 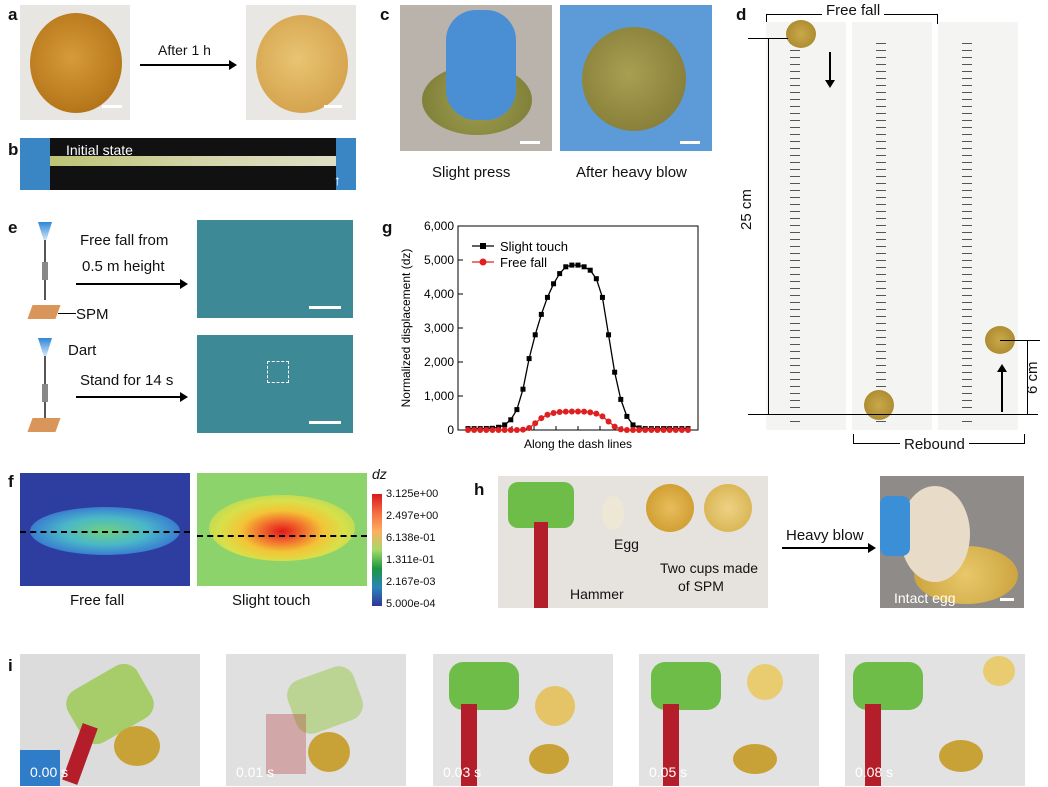 What do you see at coordinates (636, 78) in the screenshot?
I see `after-heavy-blow-photo` at bounding box center [636, 78].